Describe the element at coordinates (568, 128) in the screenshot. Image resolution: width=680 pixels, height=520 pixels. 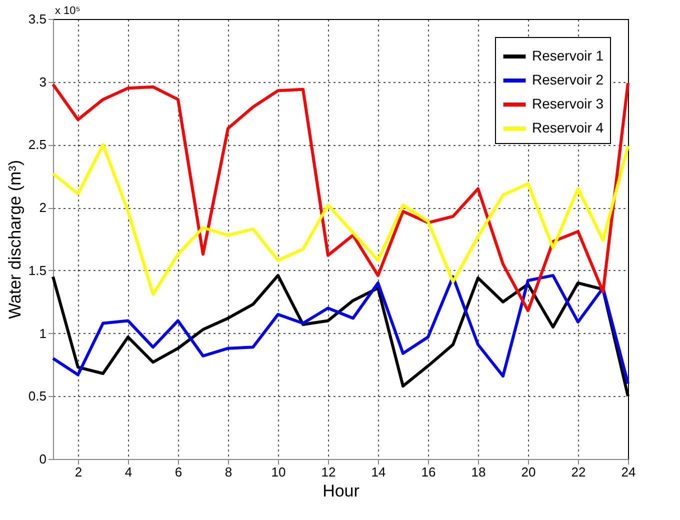
I see `legend-label: Reservoir 4` at that location.